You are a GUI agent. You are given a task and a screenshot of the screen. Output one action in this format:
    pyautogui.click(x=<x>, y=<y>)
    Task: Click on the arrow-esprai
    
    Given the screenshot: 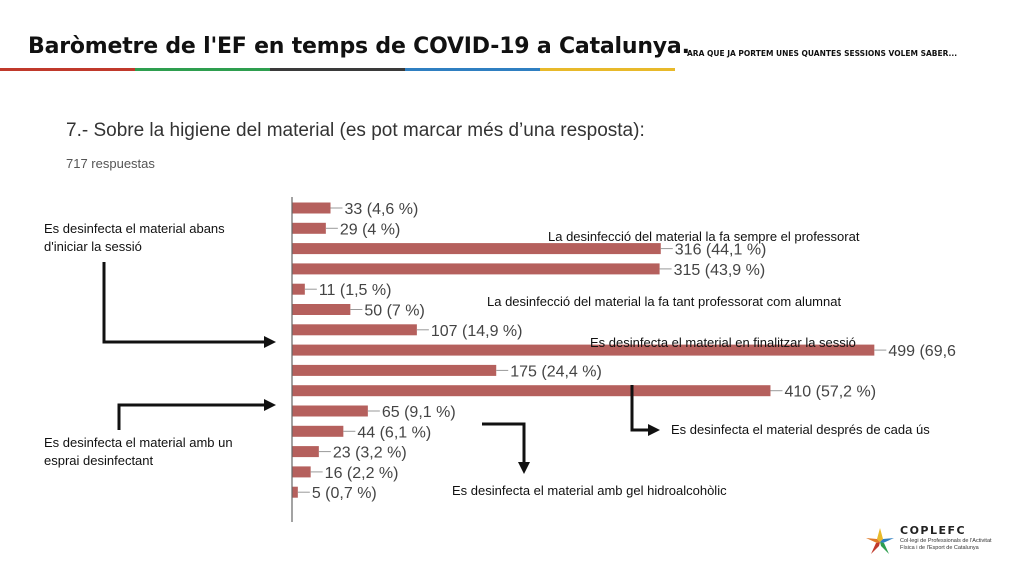 What is the action you would take?
    pyautogui.click(x=196, y=414)
    